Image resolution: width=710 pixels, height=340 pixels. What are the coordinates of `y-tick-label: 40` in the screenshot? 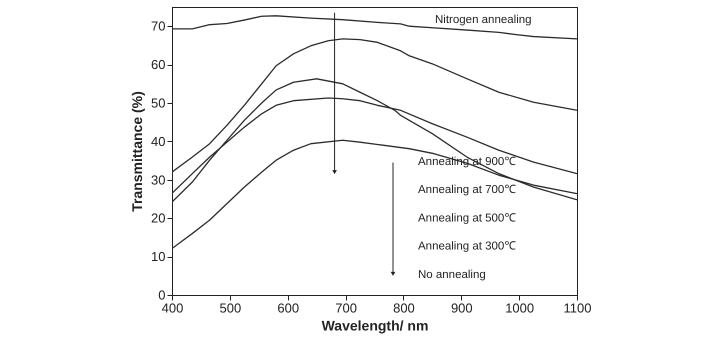 It's located at (158, 141).